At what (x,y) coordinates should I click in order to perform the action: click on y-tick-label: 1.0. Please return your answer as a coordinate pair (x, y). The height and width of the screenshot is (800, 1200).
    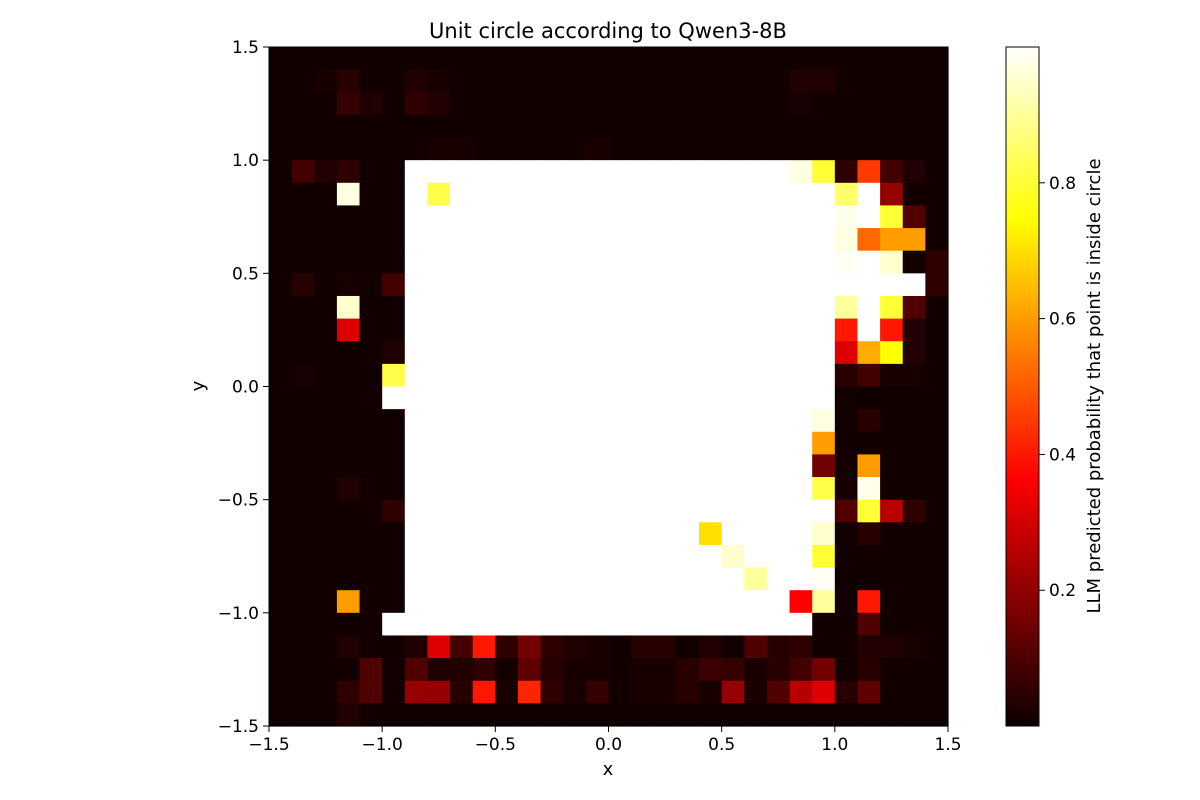
    Looking at the image, I should click on (245, 161).